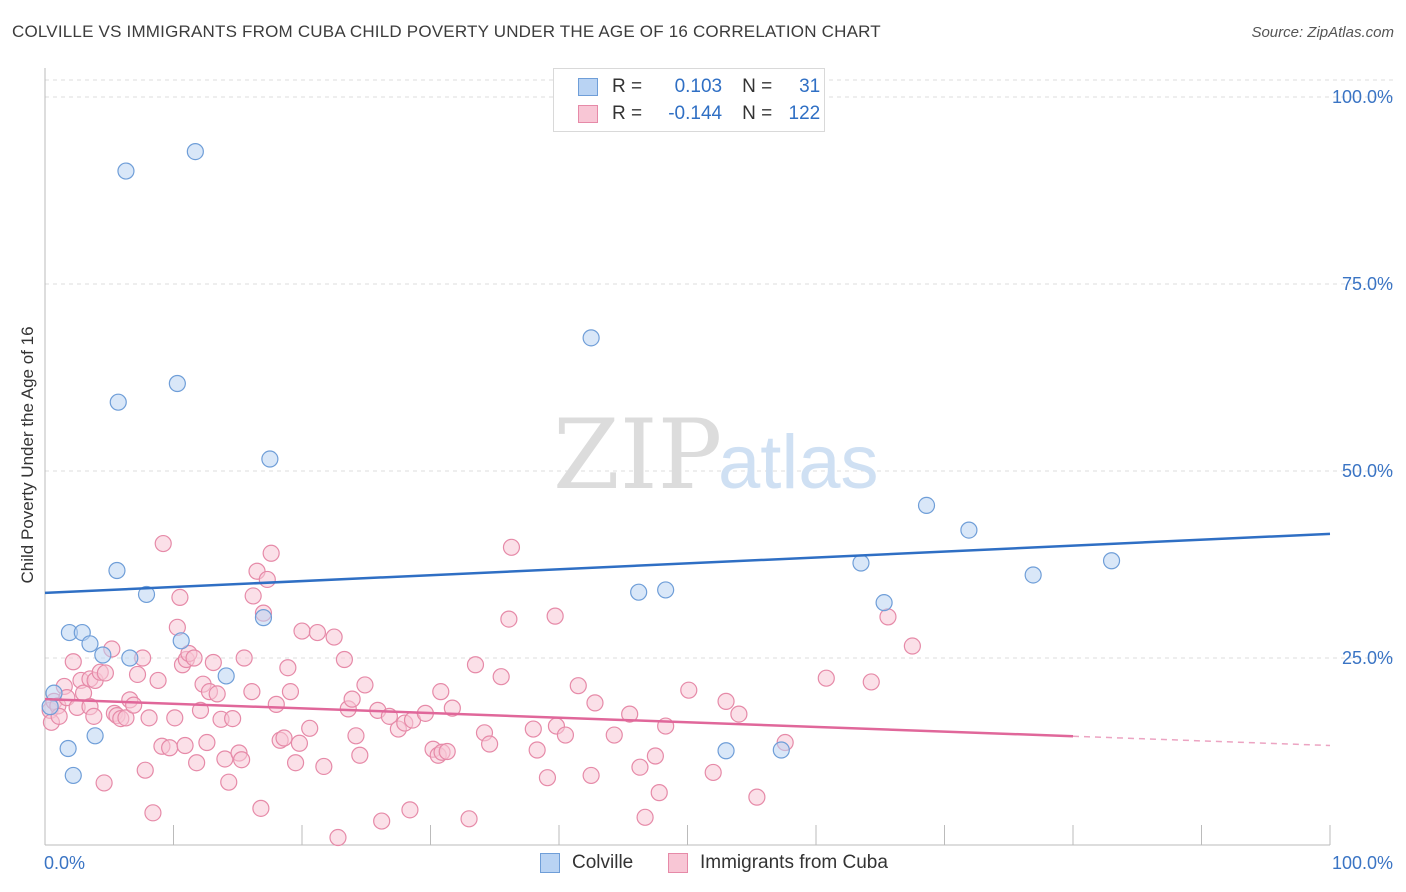 The height and width of the screenshot is (892, 1406). Describe the element at coordinates (798, 462) in the screenshot. I see `watermark-atlas: atlas` at that location.